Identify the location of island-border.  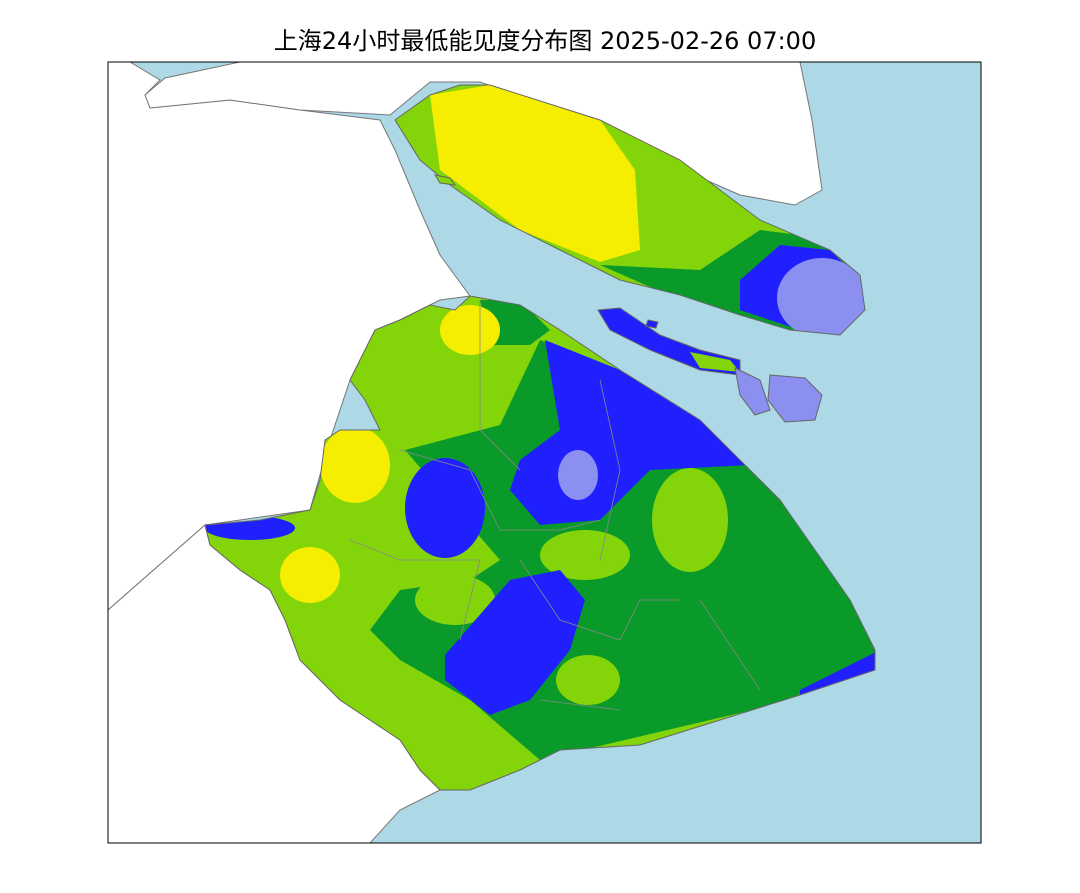
(630, 210).